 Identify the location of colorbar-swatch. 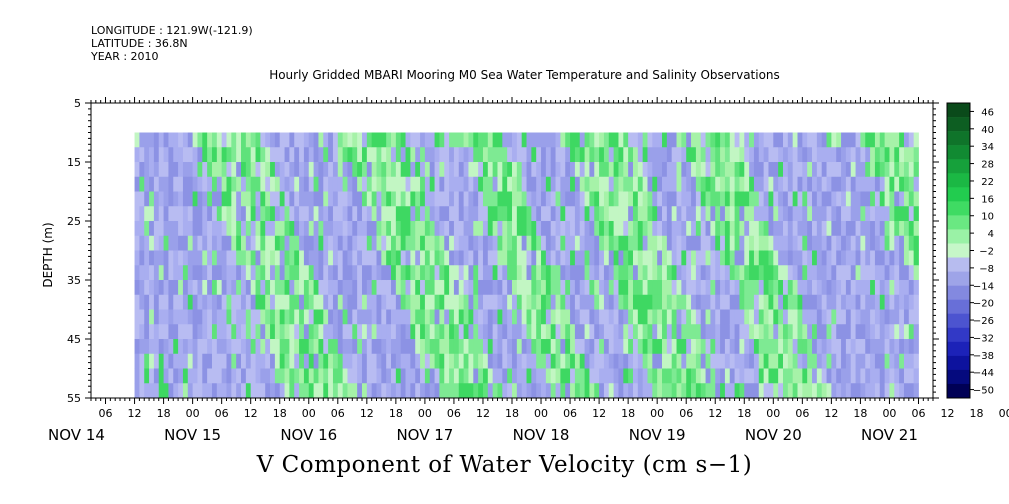
(958, 250).